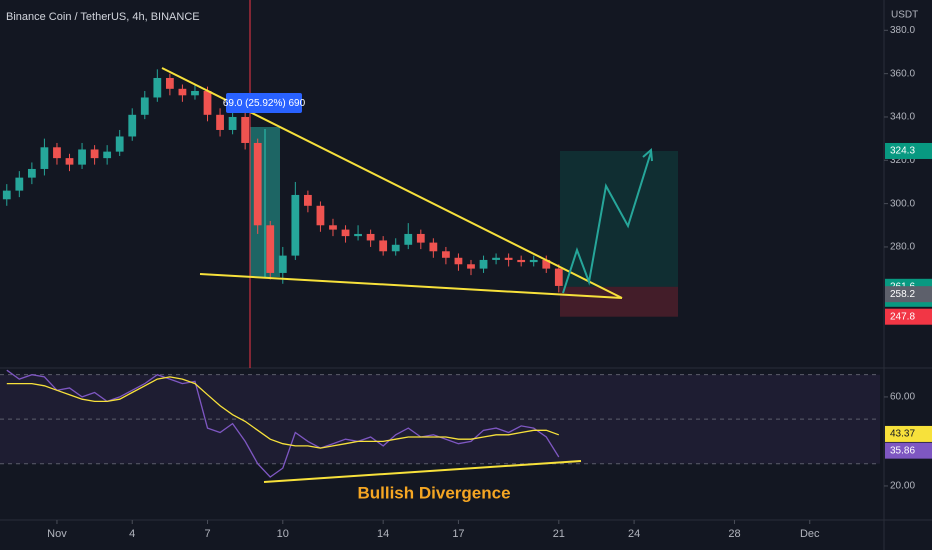 The width and height of the screenshot is (932, 550). Describe the element at coordinates (433, 492) in the screenshot. I see `divergence-annotation: Bullish Divergence` at that location.